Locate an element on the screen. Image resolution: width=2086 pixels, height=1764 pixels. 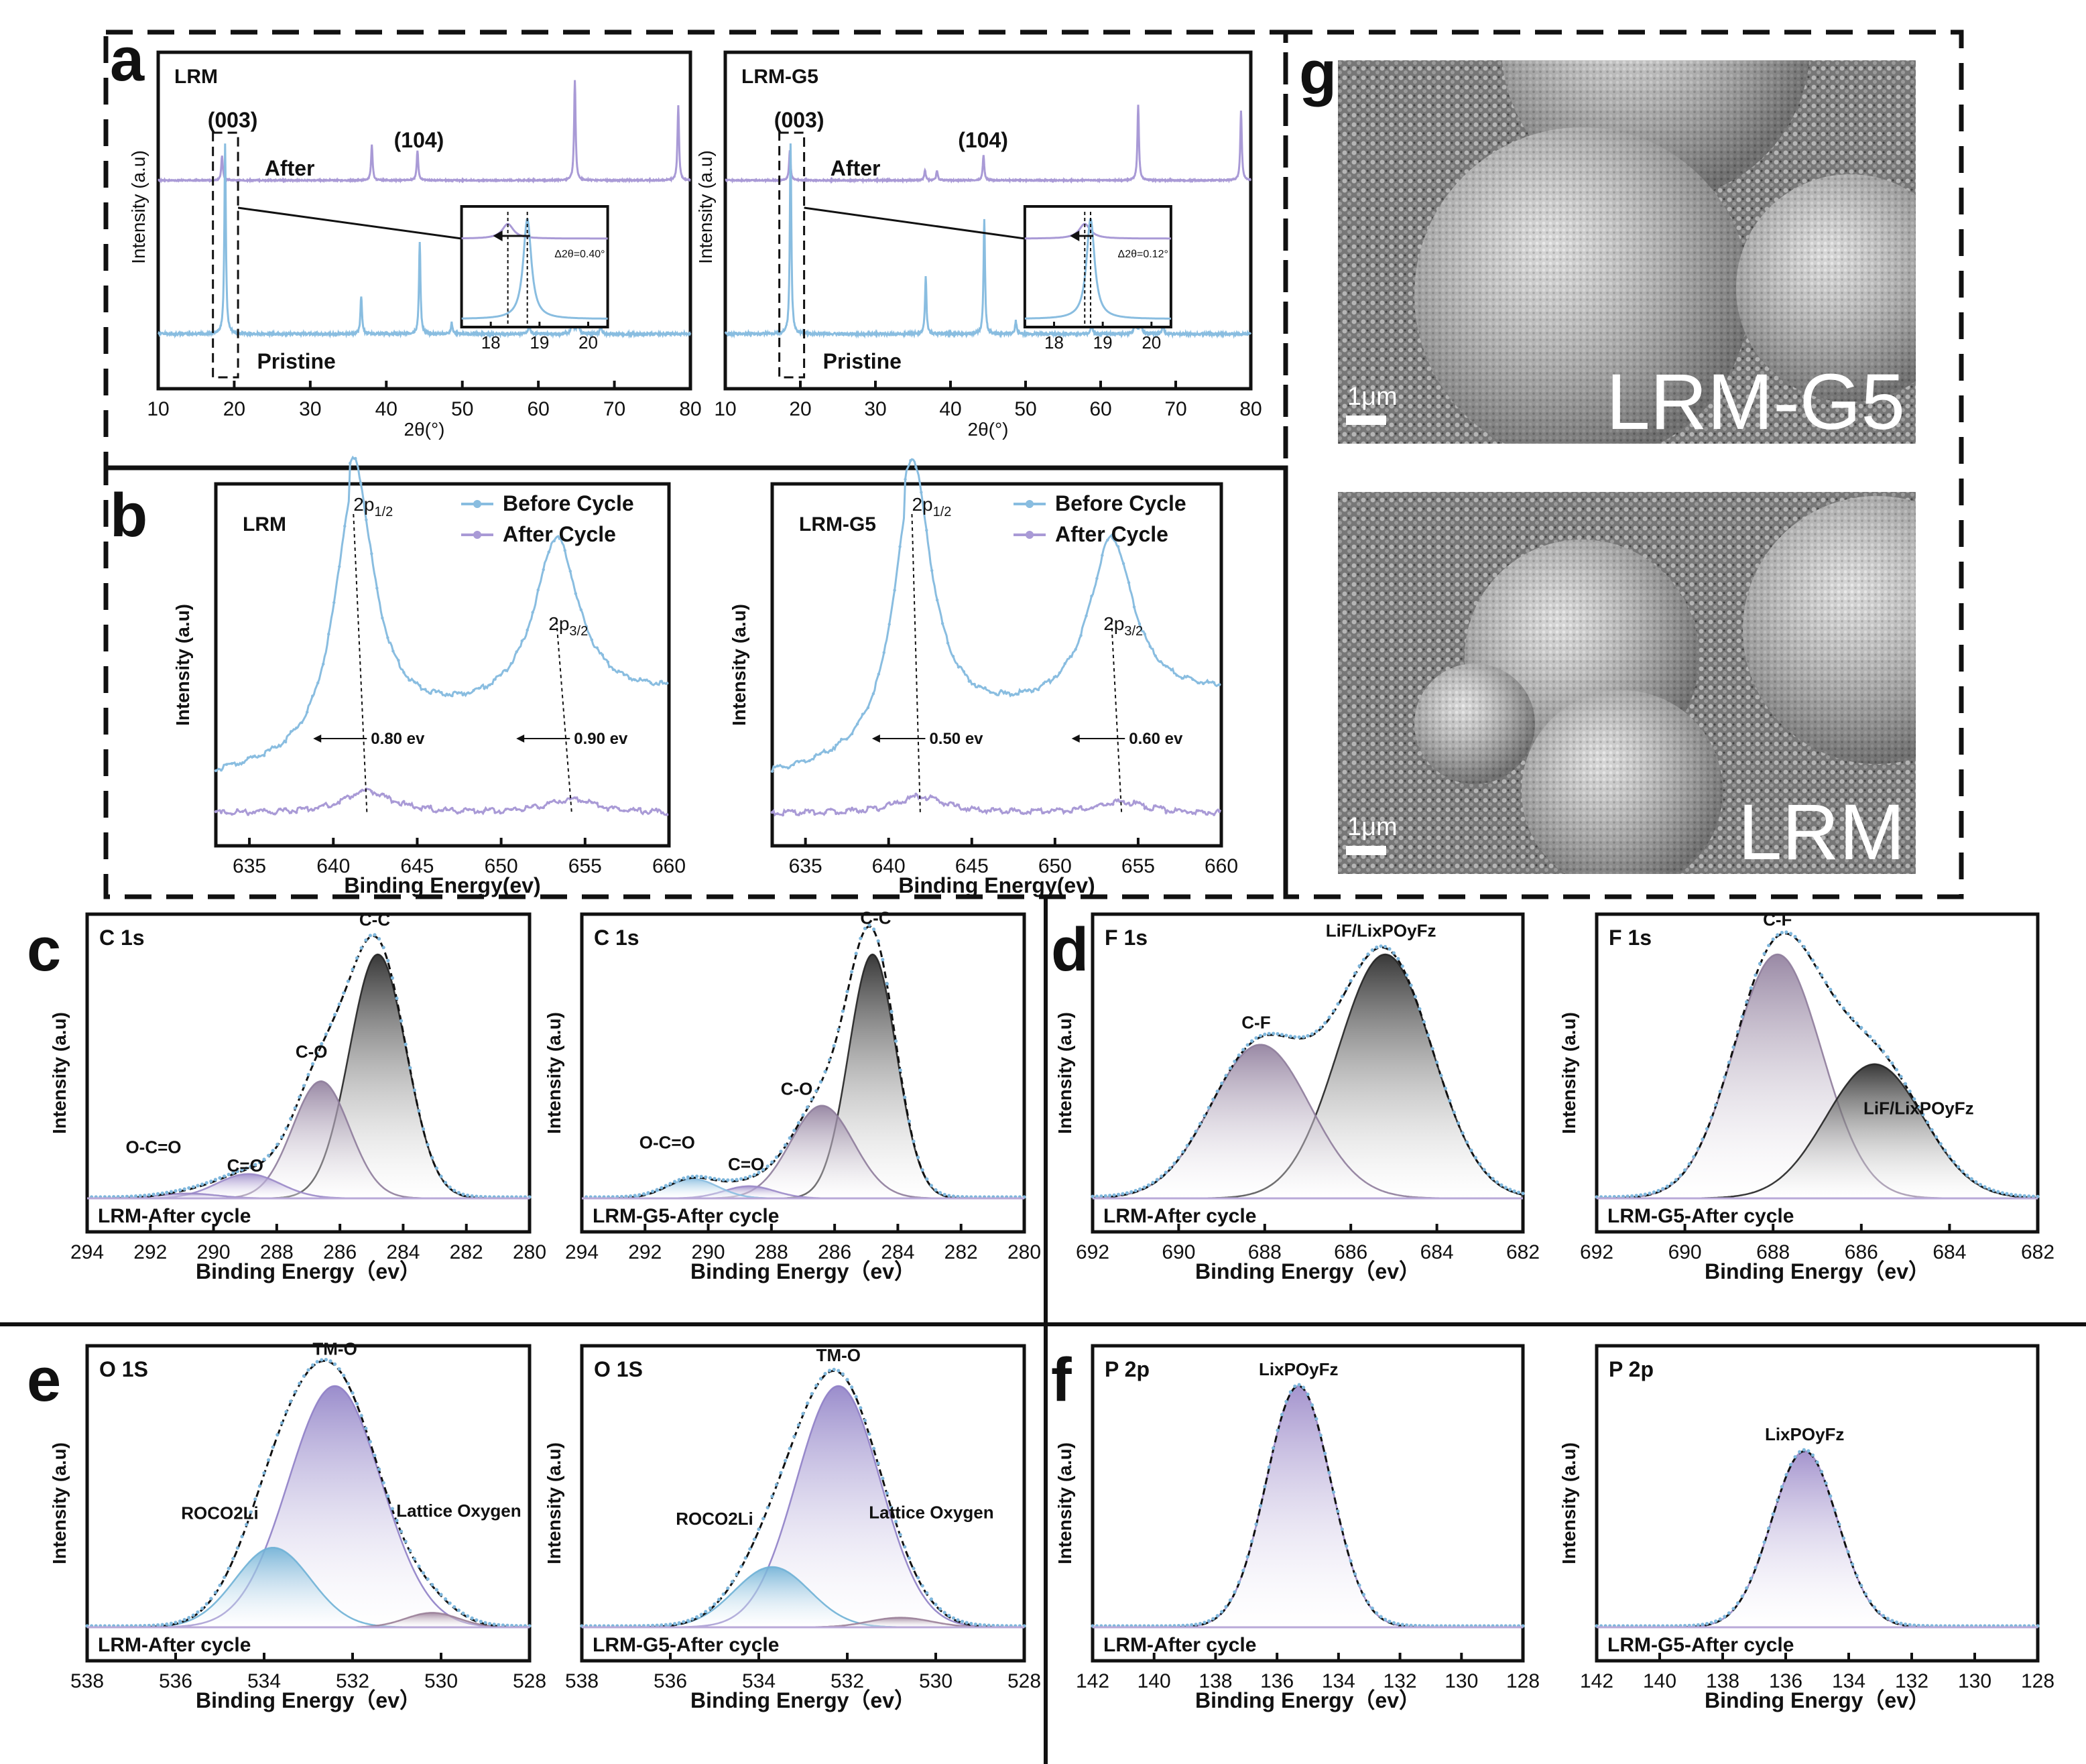
sem-images: 1μm LRM-G5 1μm LRM is located at coordinates (1627, 468).